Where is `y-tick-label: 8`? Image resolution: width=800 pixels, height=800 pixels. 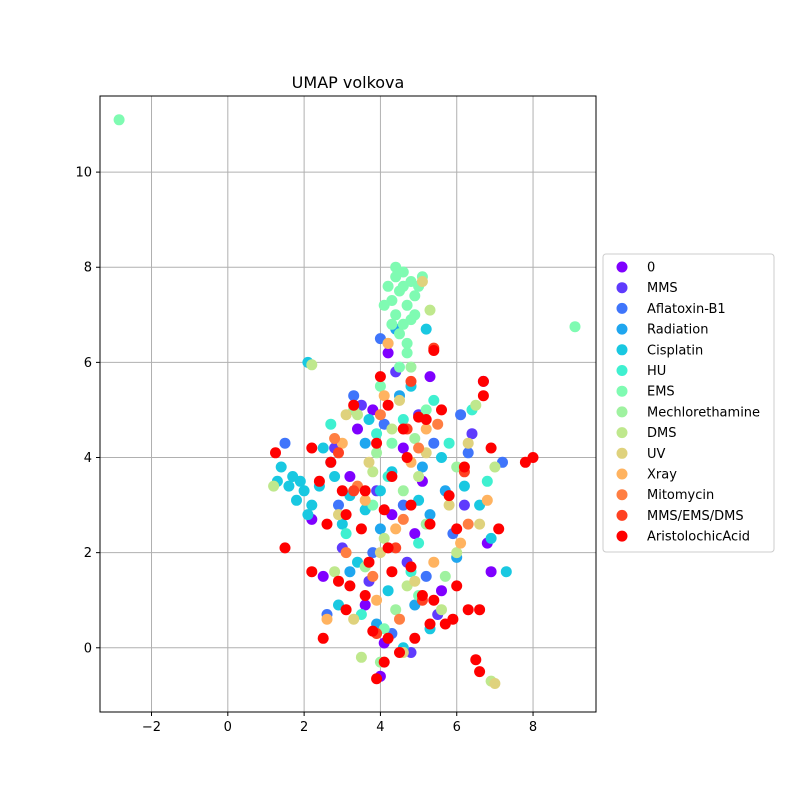 y-tick-label: 8 is located at coordinates (88, 268).